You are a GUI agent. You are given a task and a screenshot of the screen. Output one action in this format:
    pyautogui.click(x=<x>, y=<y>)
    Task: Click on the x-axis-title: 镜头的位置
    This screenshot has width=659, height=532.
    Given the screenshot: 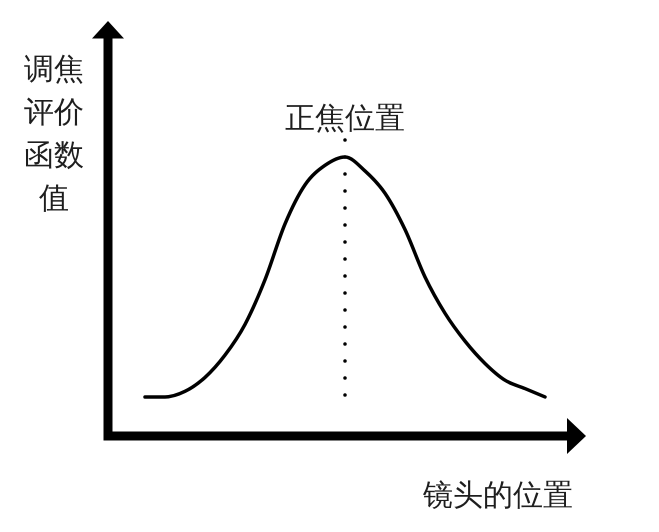 What is the action you would take?
    pyautogui.click(x=497, y=495)
    